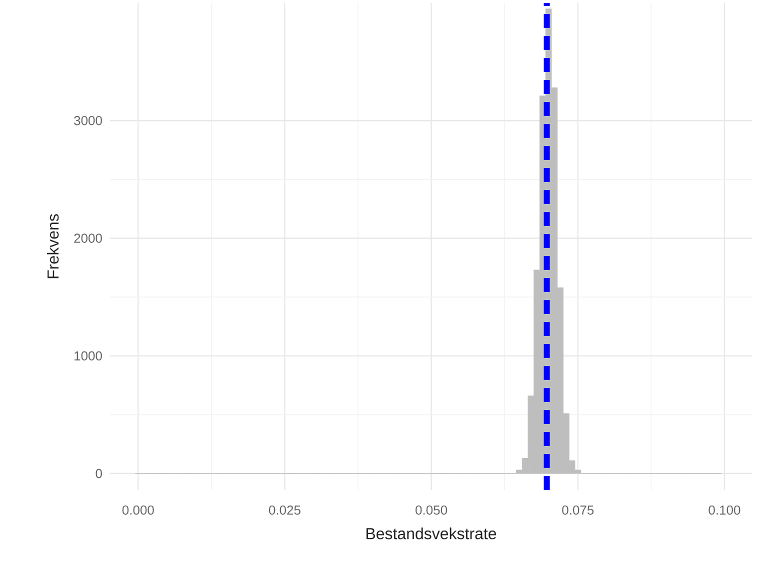 This screenshot has width=758, height=579. I want to click on x-tick-label: 0.050, so click(432, 510).